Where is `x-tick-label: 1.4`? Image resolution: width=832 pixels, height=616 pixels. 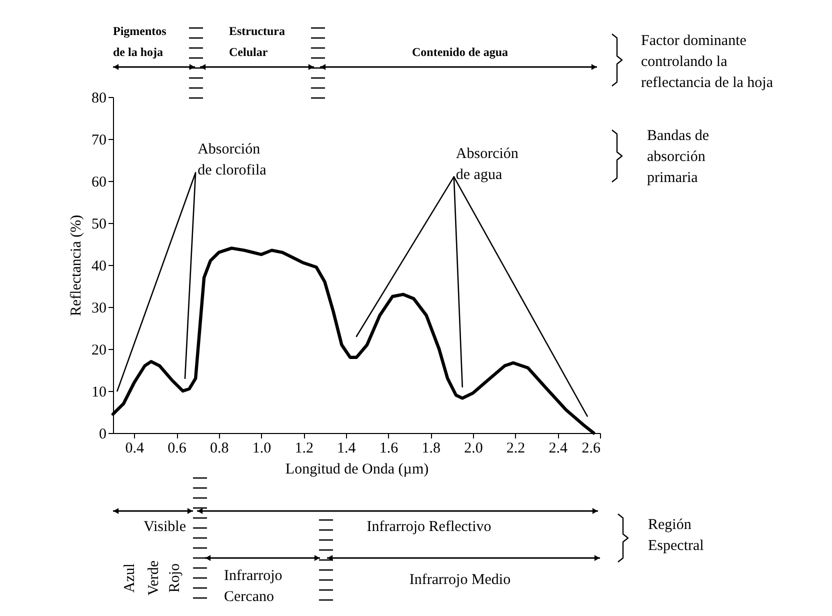
x-tick-label: 1.4 is located at coordinates (346, 448).